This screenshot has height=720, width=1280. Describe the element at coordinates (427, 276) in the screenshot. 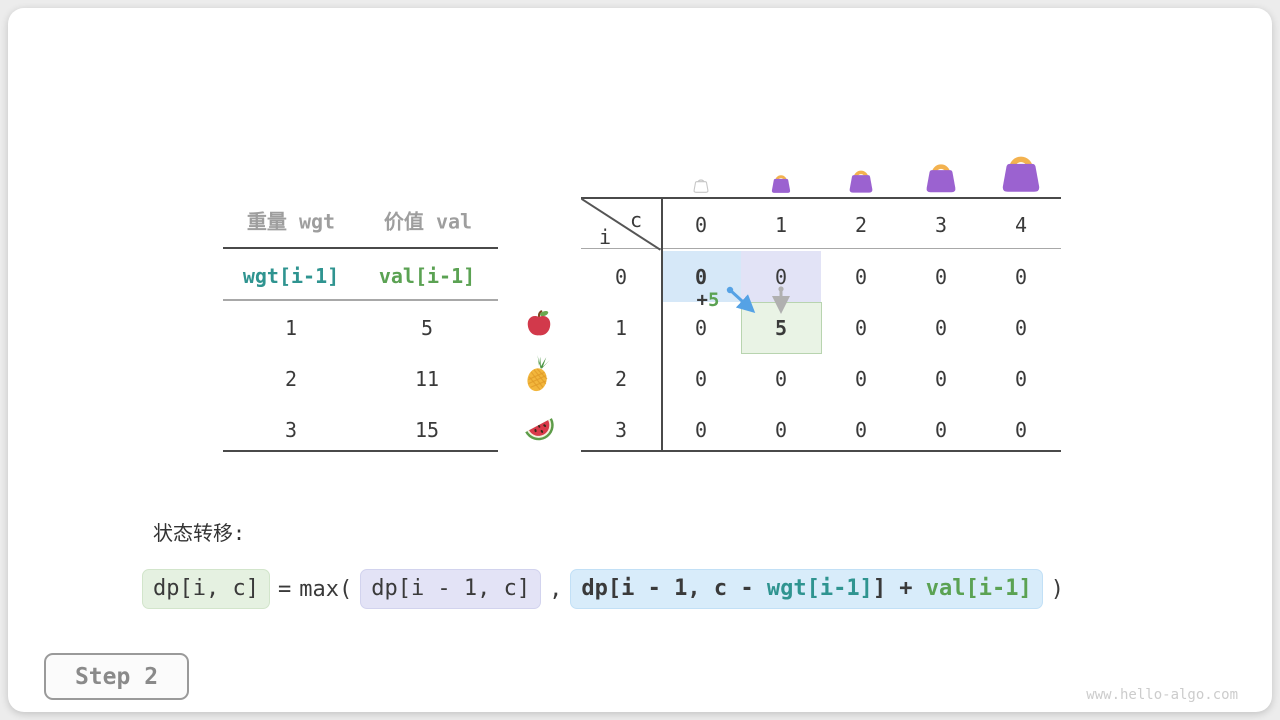

I see `items-formula-val: val[i-1]` at that location.